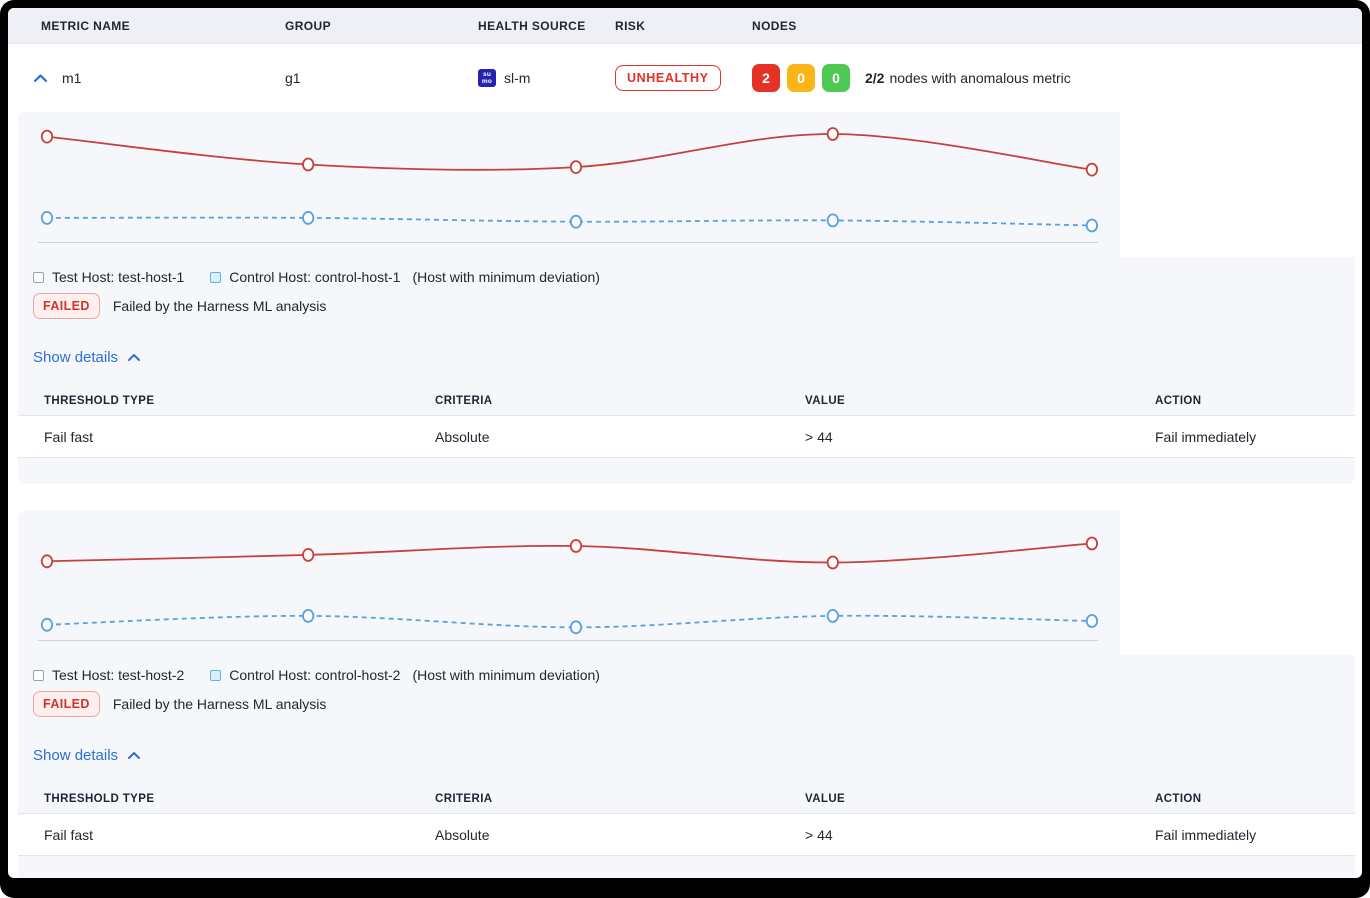 Image resolution: width=1370 pixels, height=898 pixels. What do you see at coordinates (487, 78) in the screenshot?
I see `sumologic-icon: su mo` at bounding box center [487, 78].